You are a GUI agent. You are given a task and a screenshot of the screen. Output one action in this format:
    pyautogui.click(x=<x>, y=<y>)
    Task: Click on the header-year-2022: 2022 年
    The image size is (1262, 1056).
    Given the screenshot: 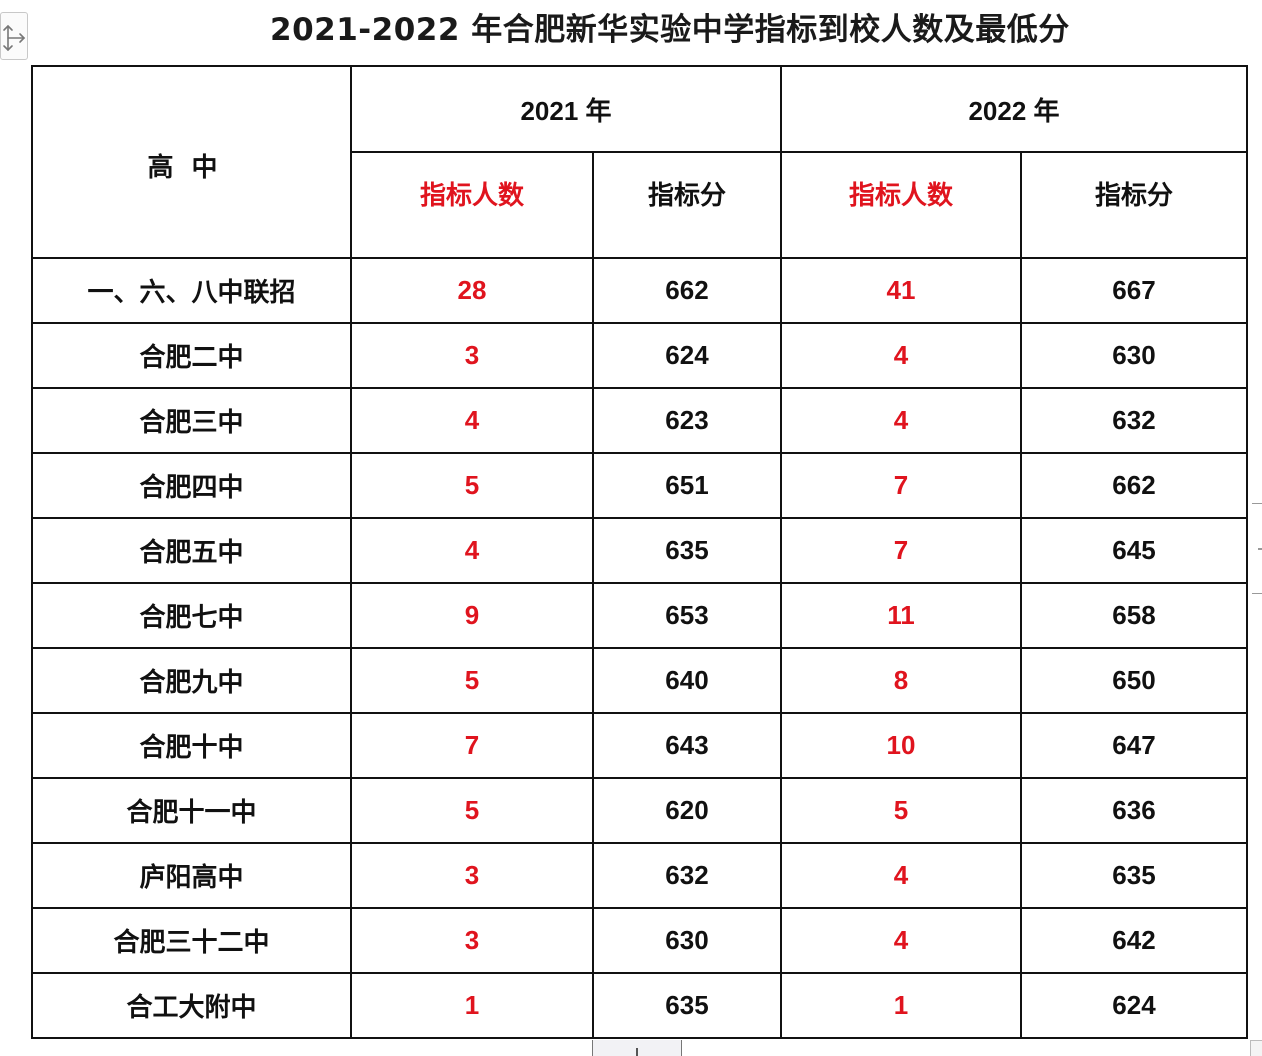 What is the action you would take?
    pyautogui.click(x=1014, y=109)
    